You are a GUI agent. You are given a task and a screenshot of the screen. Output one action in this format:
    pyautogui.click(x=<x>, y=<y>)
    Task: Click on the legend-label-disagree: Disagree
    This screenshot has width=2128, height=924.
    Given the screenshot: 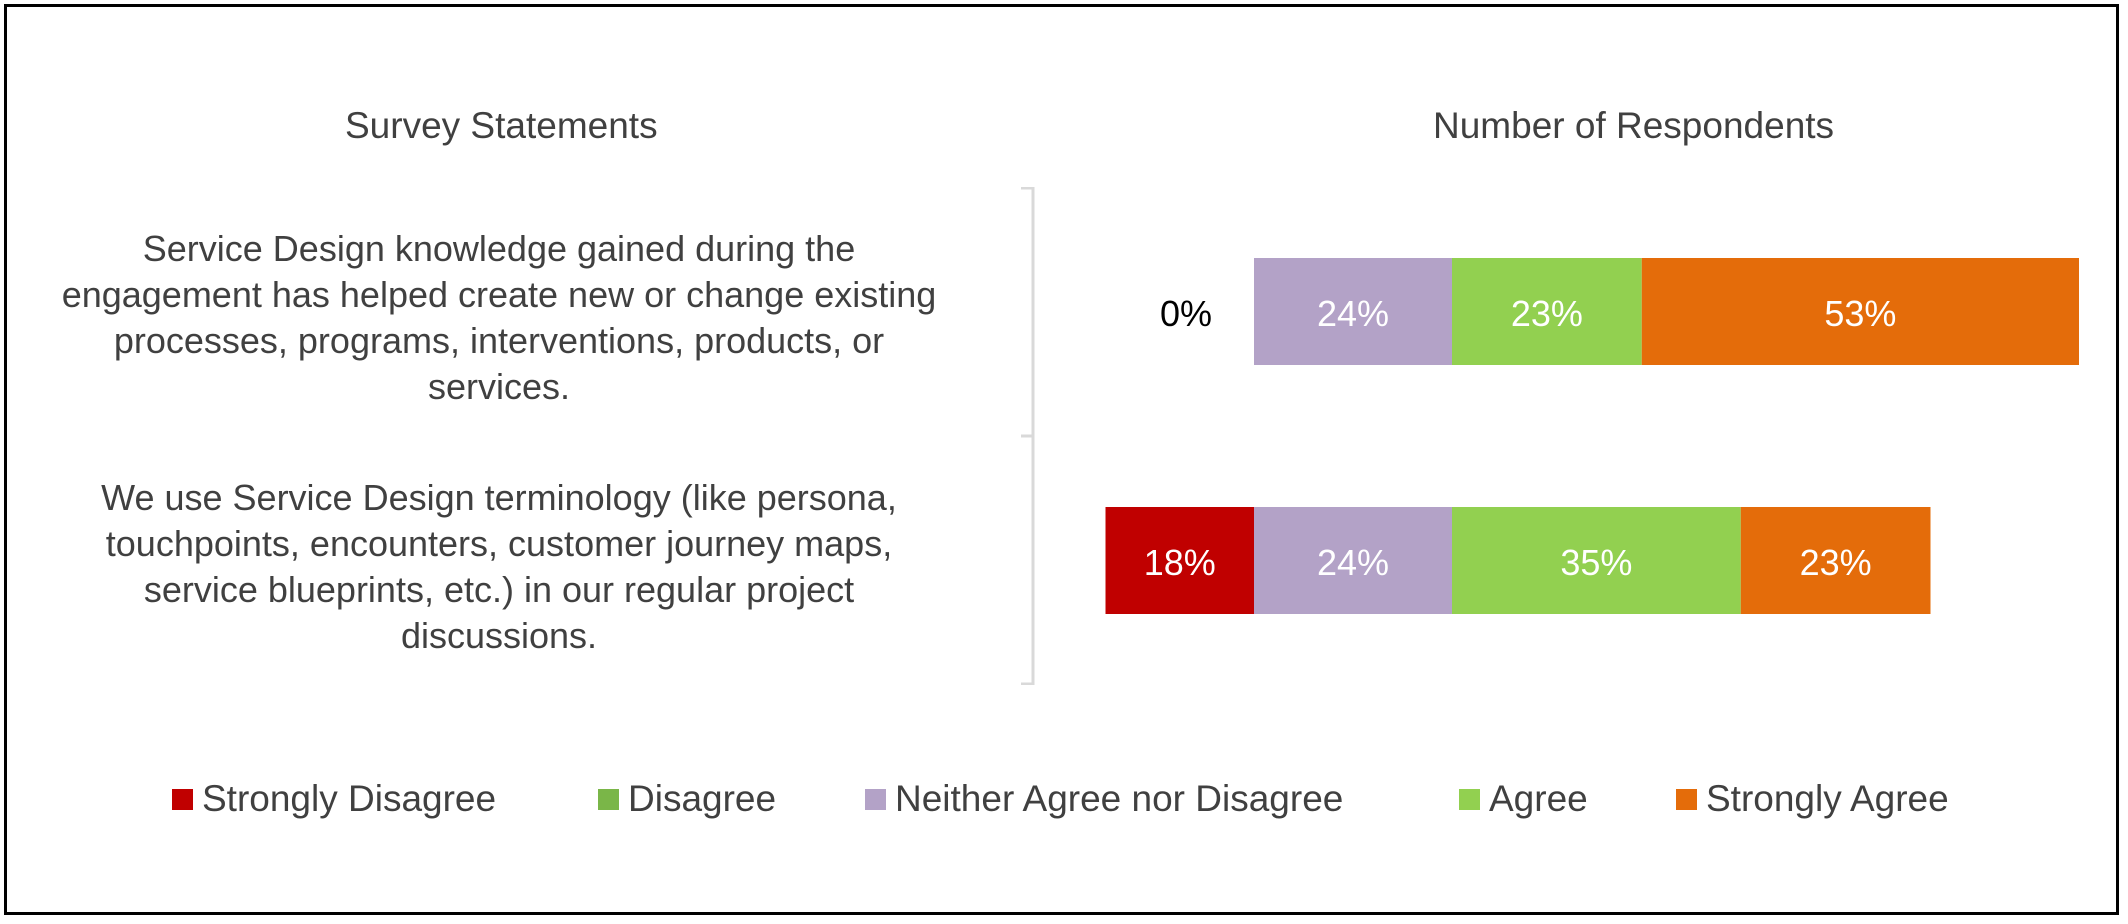 What is the action you would take?
    pyautogui.click(x=702, y=798)
    